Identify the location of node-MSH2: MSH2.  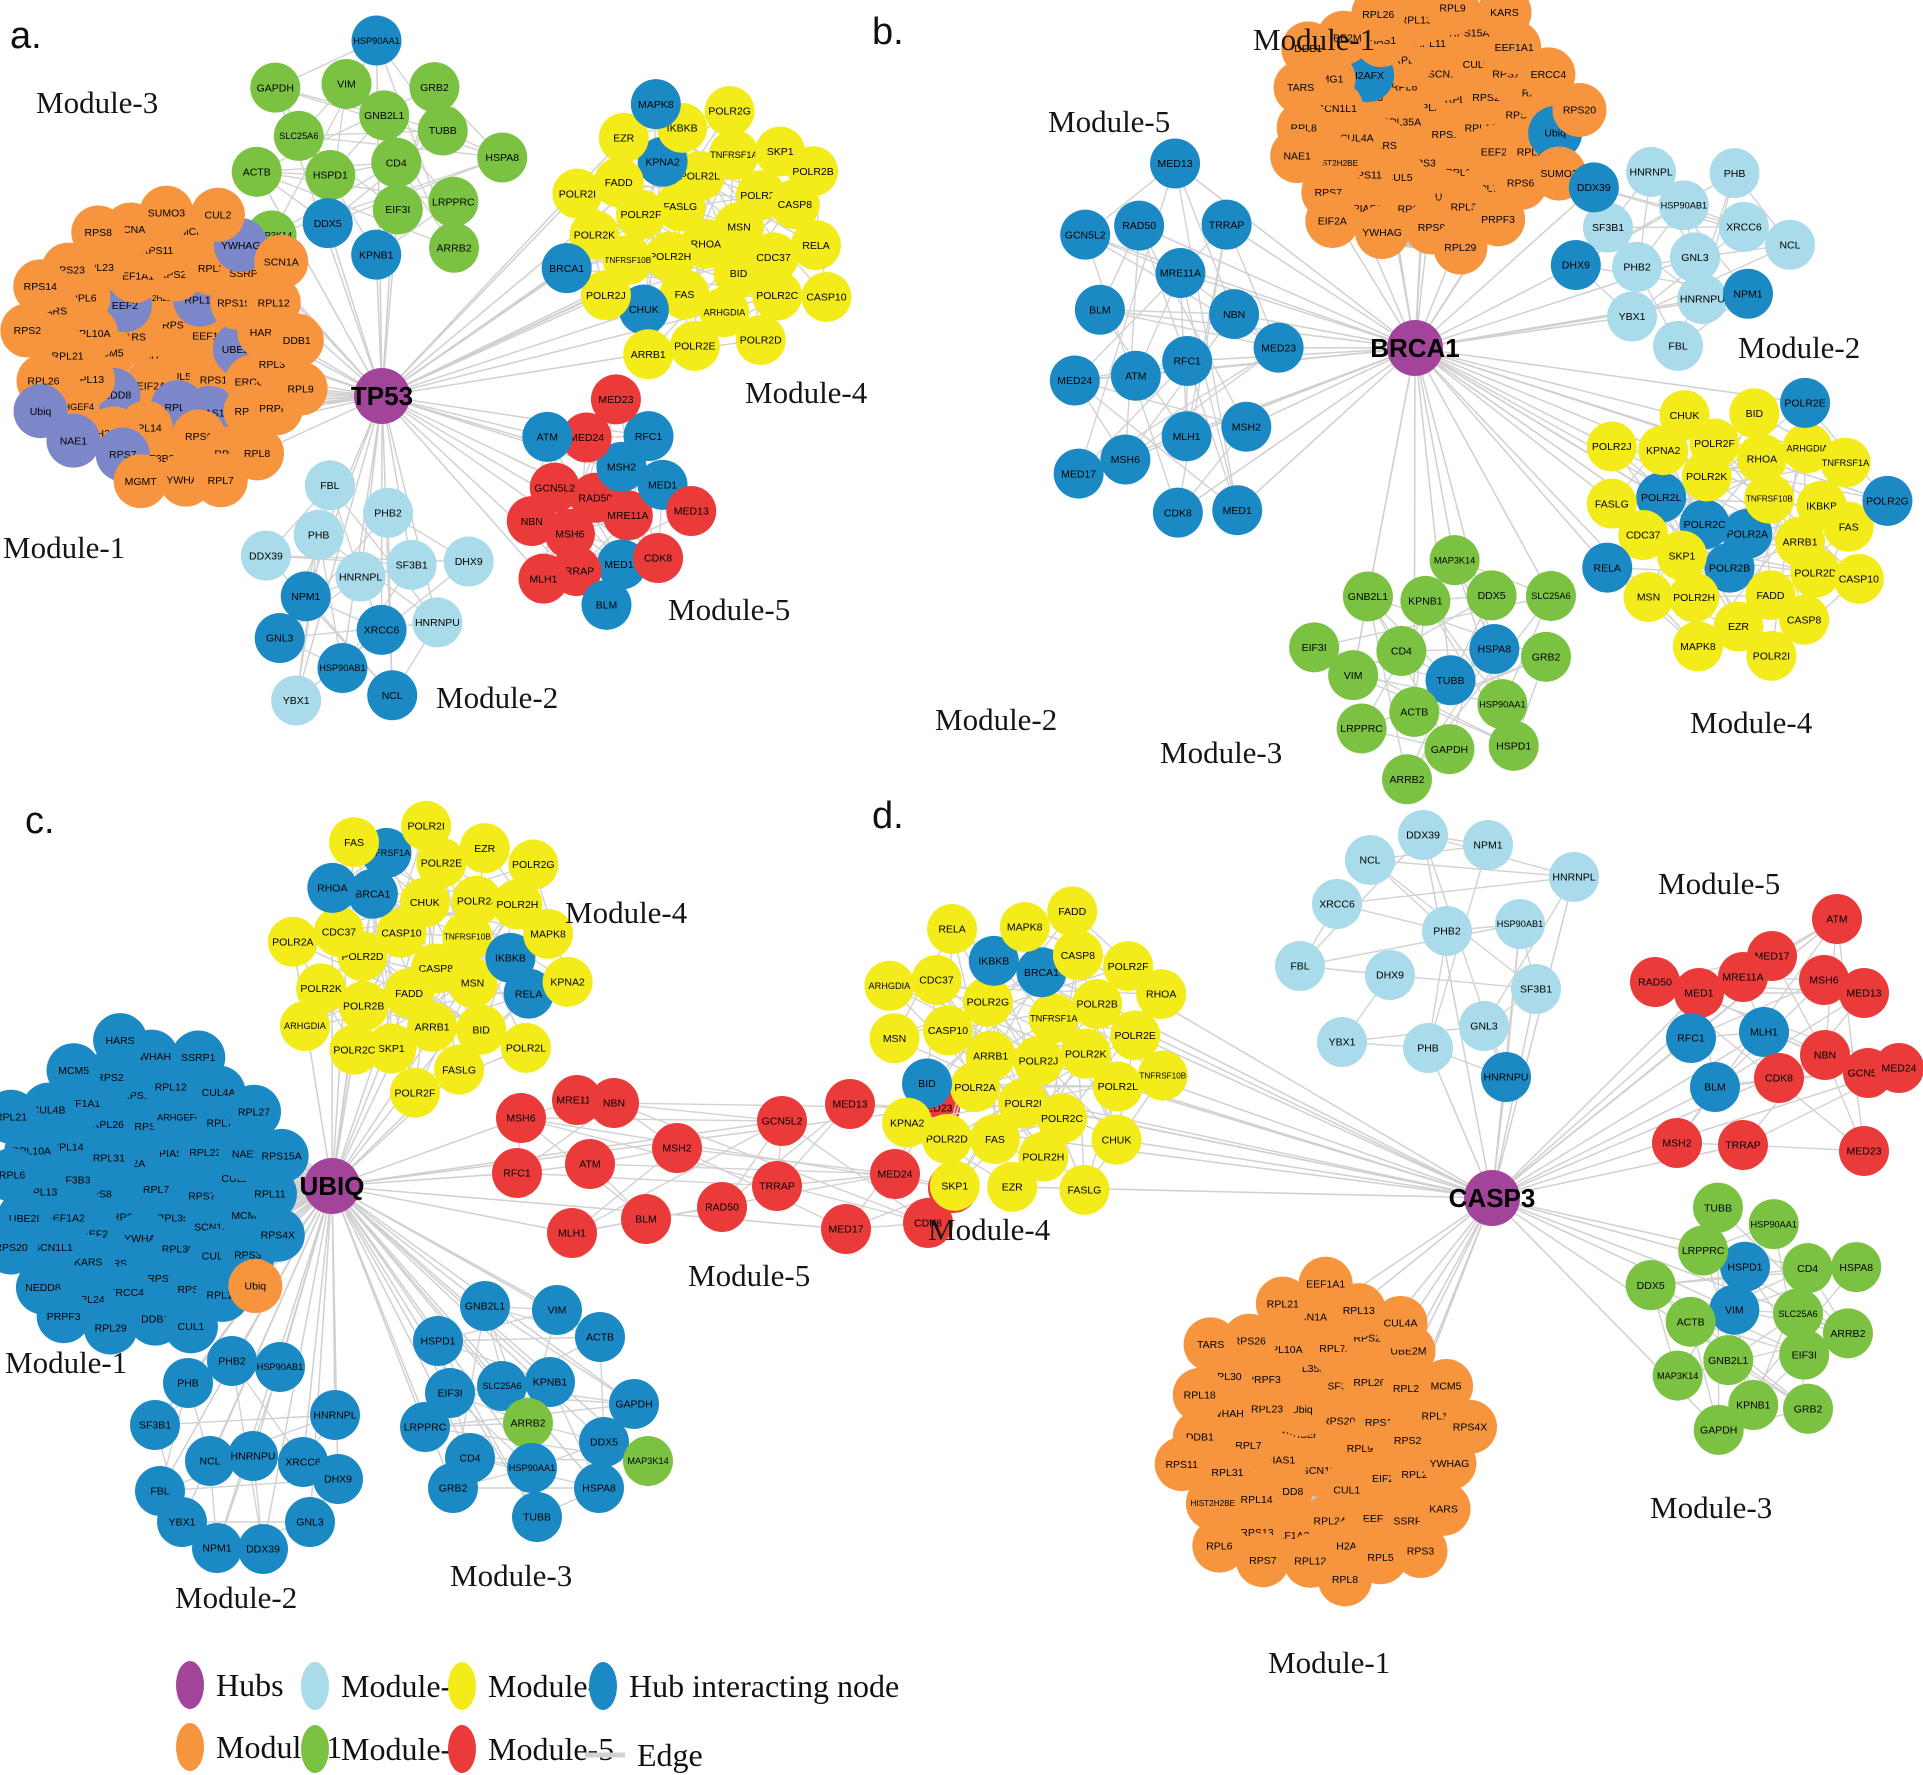
(1677, 1143).